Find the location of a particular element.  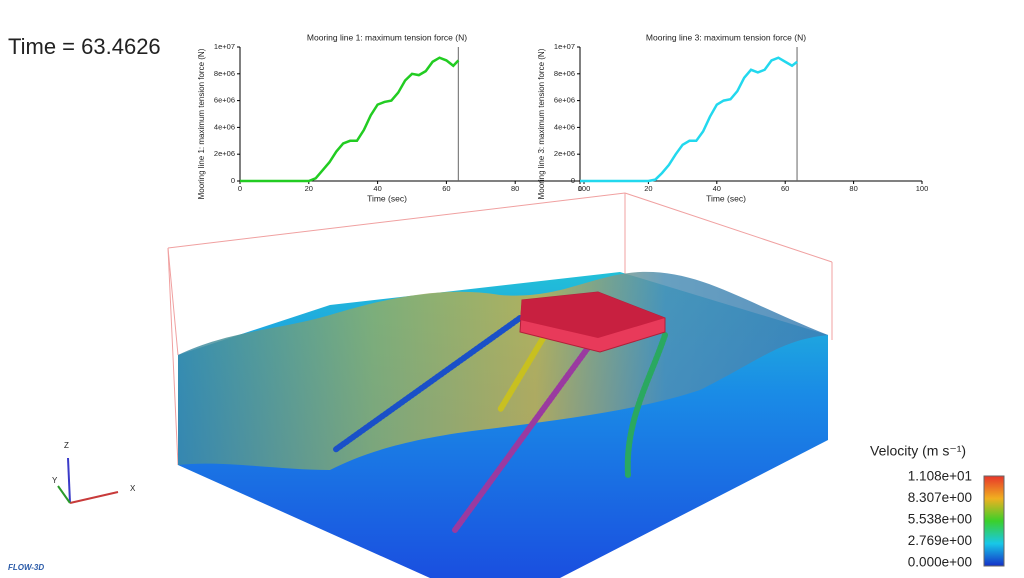

platform-top is located at coordinates (592, 315).